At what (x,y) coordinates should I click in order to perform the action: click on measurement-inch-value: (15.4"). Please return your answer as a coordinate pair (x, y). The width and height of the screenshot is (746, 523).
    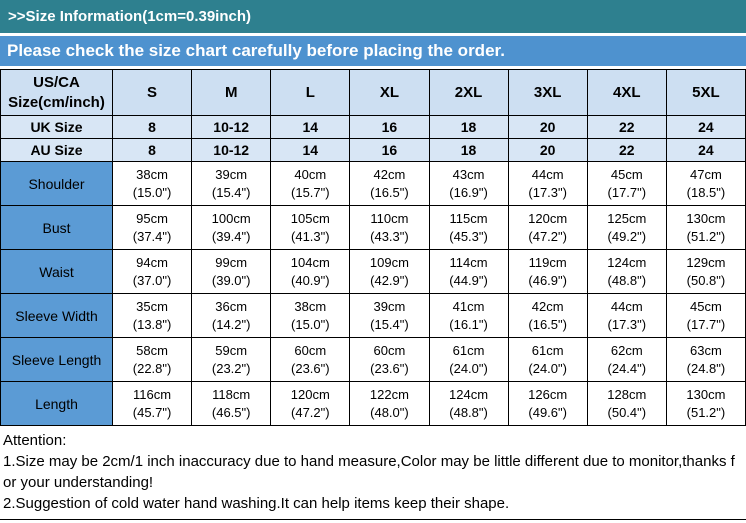
    Looking at the image, I should click on (389, 324).